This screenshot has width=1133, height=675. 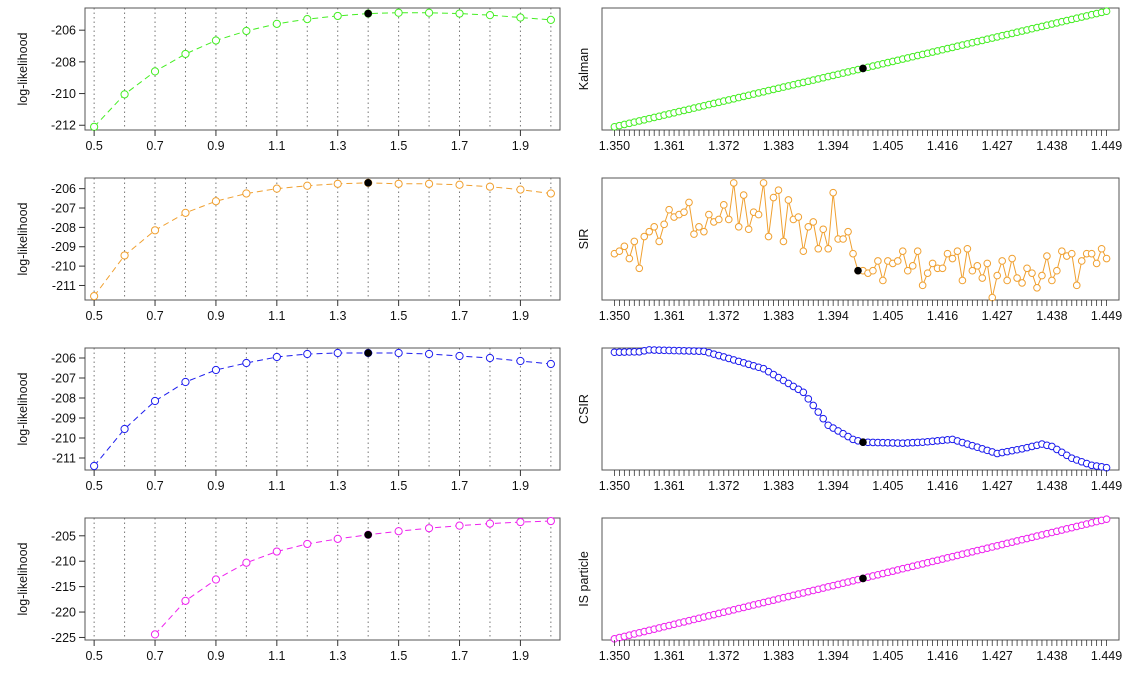 What do you see at coordinates (860, 239) in the screenshot?
I see `plot-box` at bounding box center [860, 239].